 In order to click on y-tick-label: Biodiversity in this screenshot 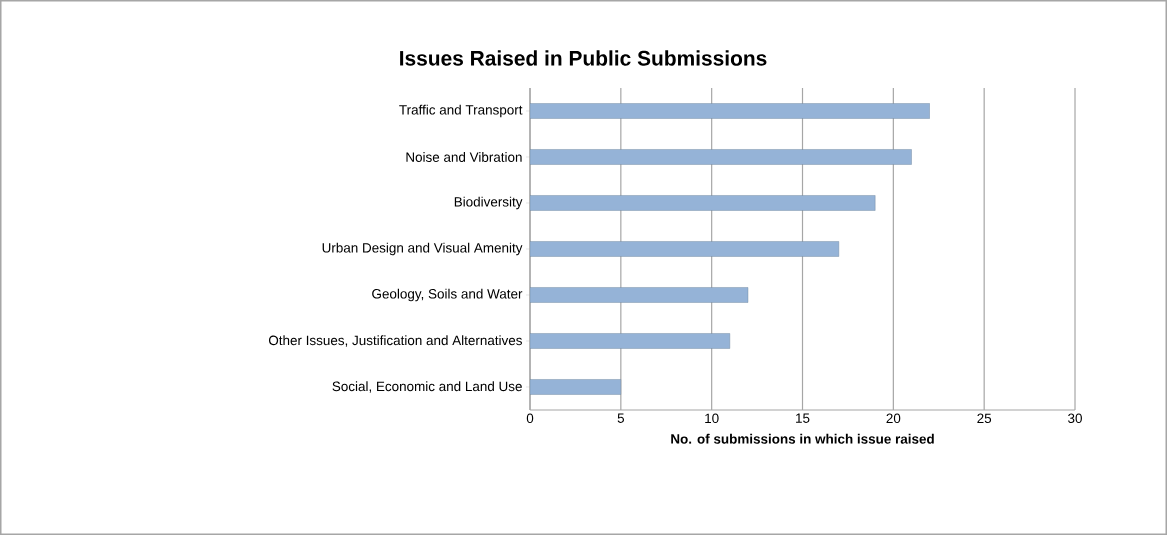, I will do `click(488, 203)`.